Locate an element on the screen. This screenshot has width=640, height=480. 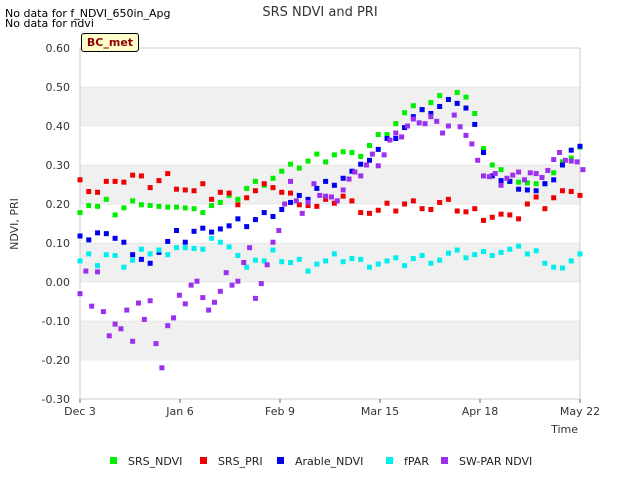
y-tick-label: 0.20 is located at coordinates (58, 204).